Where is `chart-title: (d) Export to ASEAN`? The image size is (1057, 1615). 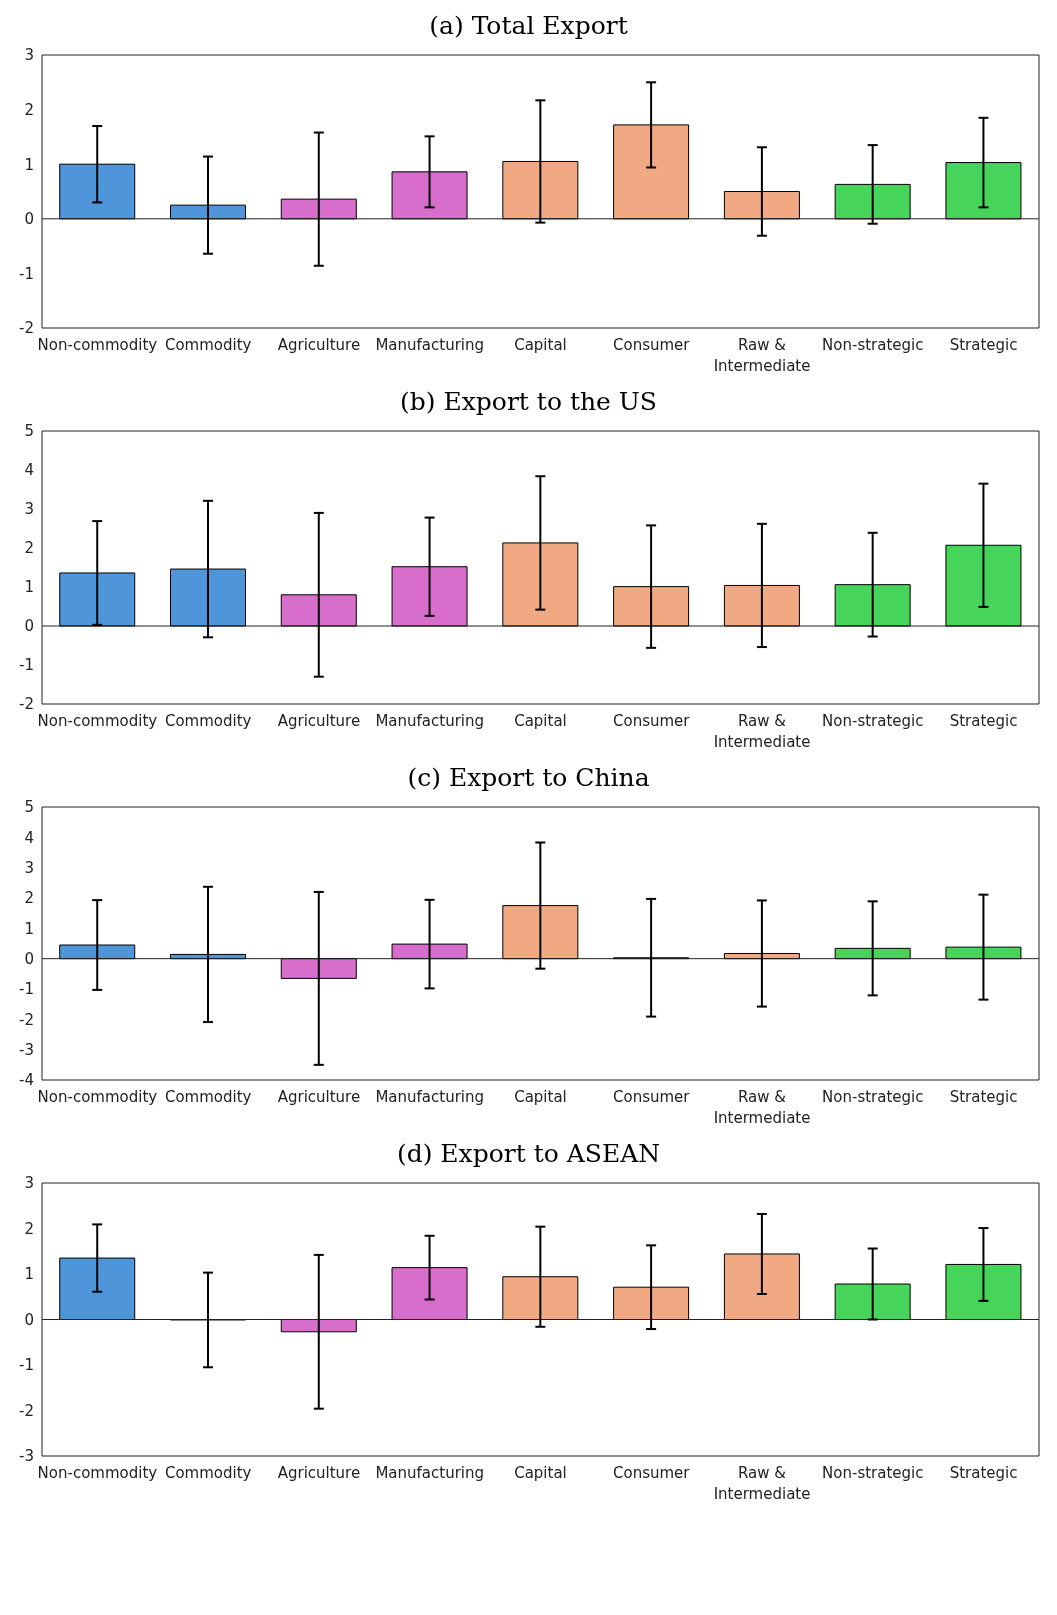
chart-title: (d) Export to ASEAN is located at coordinates (528, 1154).